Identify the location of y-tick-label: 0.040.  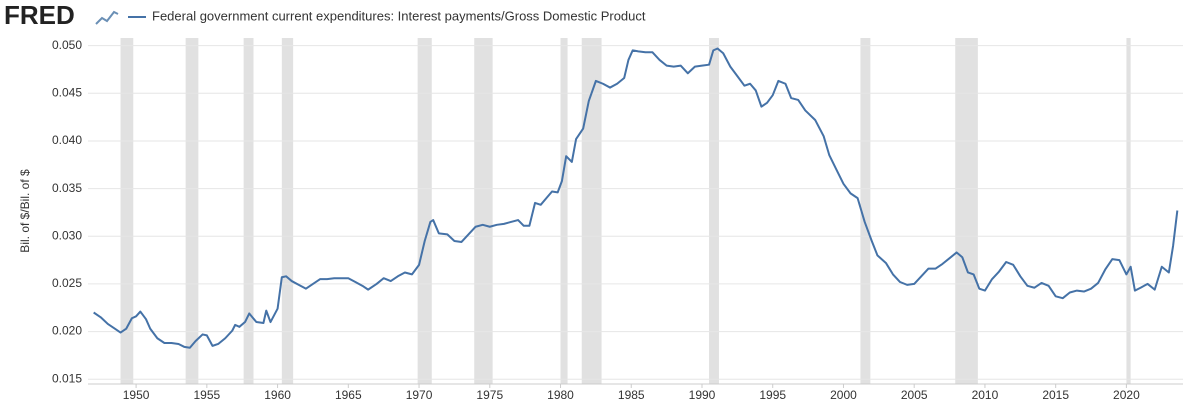
(67, 140).